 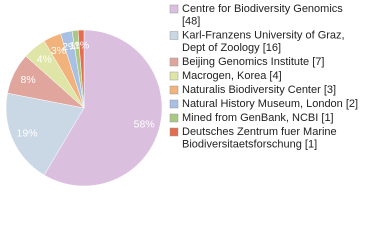 I want to click on legend-line: Deutsches Zentrum fuer Marine, so click(x=259, y=132).